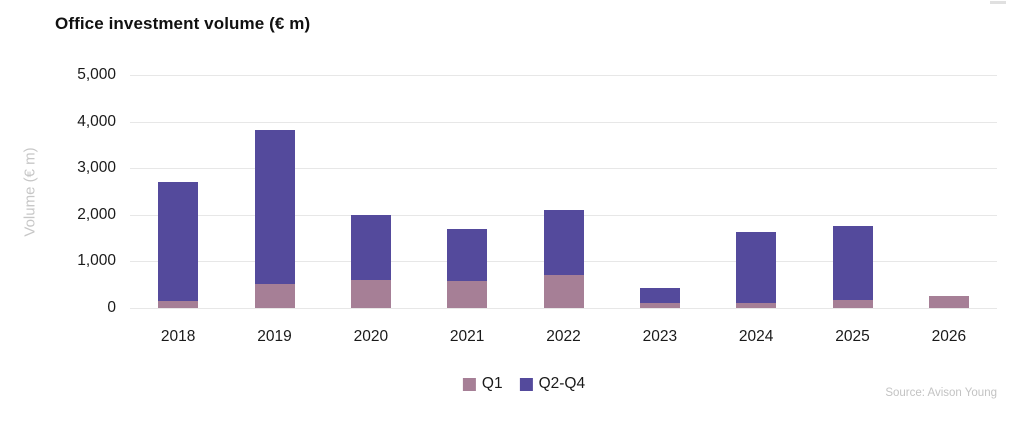 This screenshot has width=1014, height=435. I want to click on x-axis-ticks: 2018 2019 2020 2021 2022 2023 2024 2025 2026, so click(563, 337).